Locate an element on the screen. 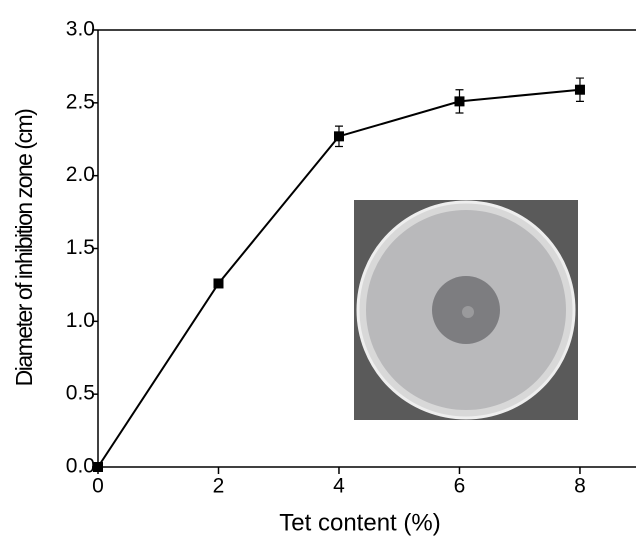 The image size is (636, 539). x-axis-label: Tet content (%) is located at coordinates (359, 522).